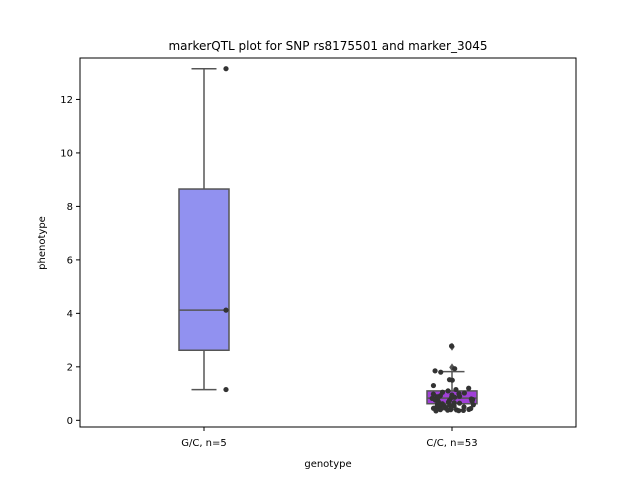 The height and width of the screenshot is (480, 640). I want to click on box-gc, so click(204, 229).